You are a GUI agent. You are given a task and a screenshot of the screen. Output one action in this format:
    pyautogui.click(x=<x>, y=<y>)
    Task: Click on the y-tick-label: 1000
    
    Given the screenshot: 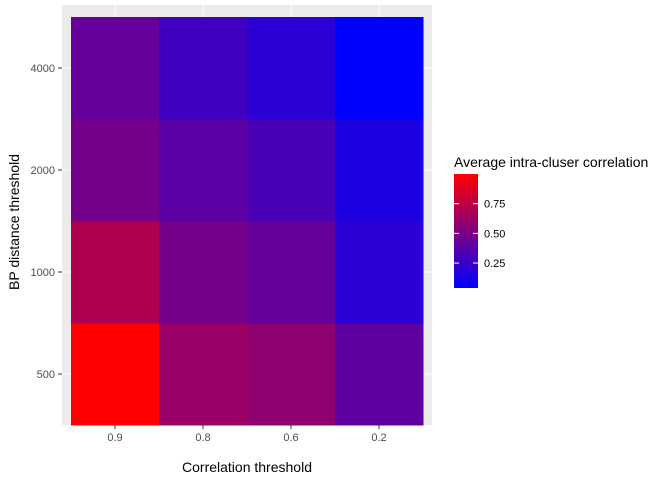 What is the action you would take?
    pyautogui.click(x=43, y=273)
    